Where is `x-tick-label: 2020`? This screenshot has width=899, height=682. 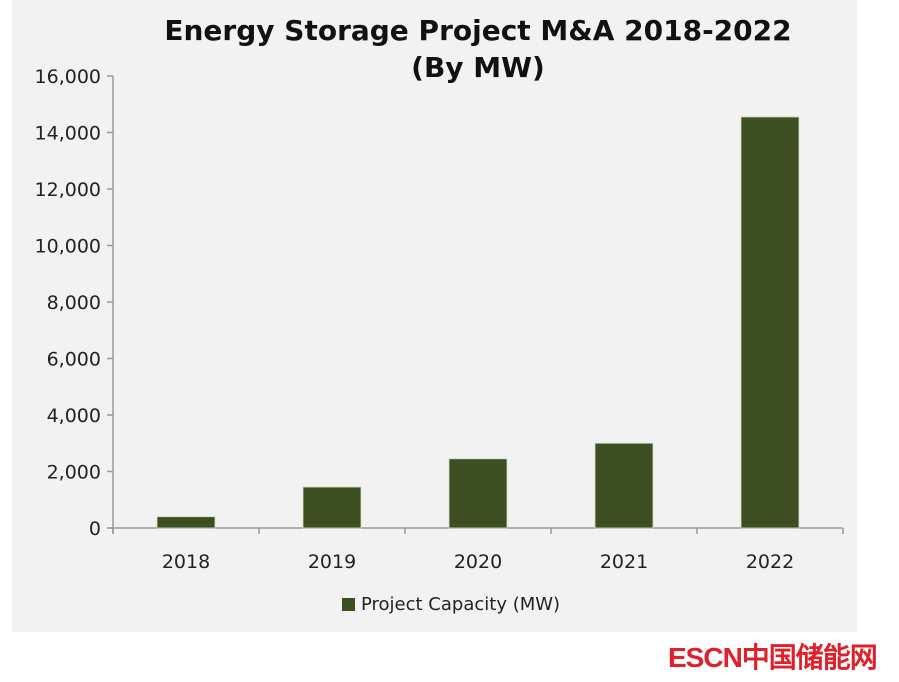
x-tick-label: 2020 is located at coordinates (478, 562).